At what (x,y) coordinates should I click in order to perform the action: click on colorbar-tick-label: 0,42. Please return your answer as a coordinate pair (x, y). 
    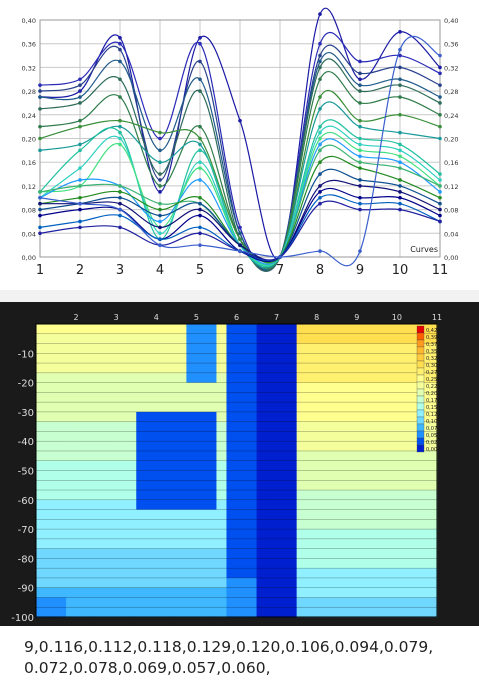
    Looking at the image, I should click on (431, 331).